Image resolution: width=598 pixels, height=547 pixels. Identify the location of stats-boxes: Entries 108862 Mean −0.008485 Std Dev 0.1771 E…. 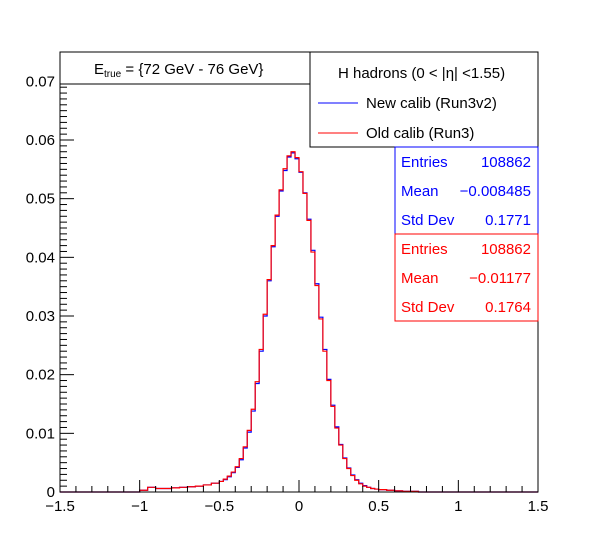
(466, 234).